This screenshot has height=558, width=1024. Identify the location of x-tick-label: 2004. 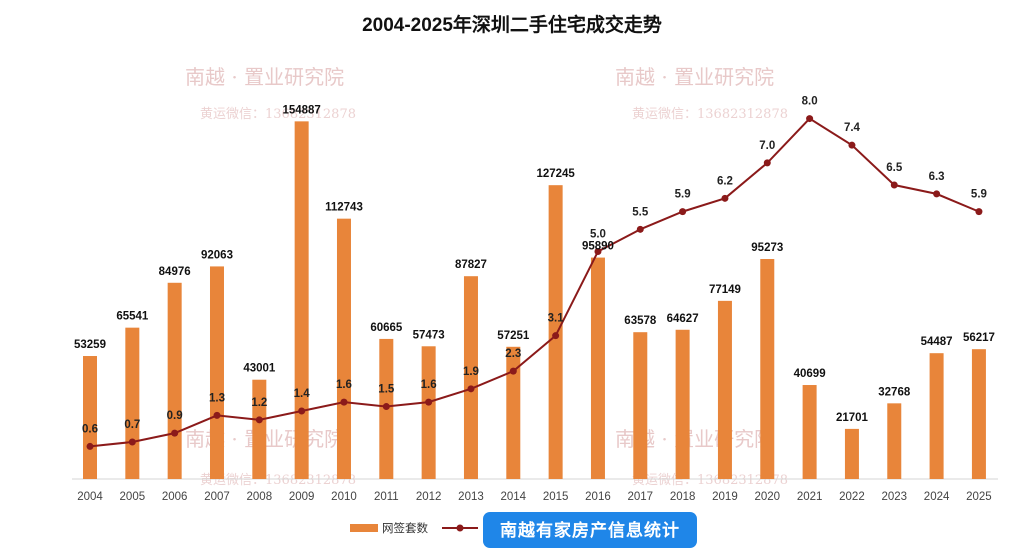
(90, 497).